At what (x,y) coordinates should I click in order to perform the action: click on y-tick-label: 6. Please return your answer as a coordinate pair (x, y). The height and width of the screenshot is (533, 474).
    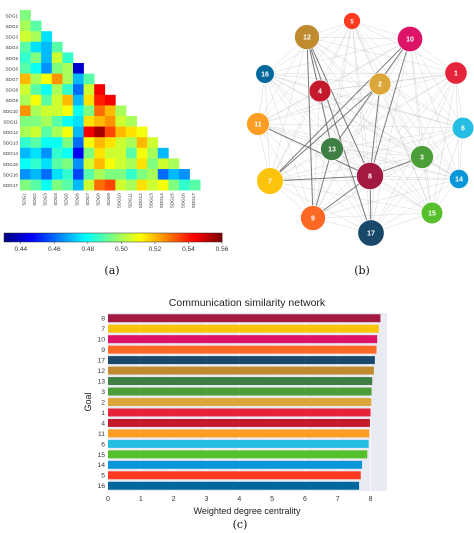
    Looking at the image, I should click on (103, 444).